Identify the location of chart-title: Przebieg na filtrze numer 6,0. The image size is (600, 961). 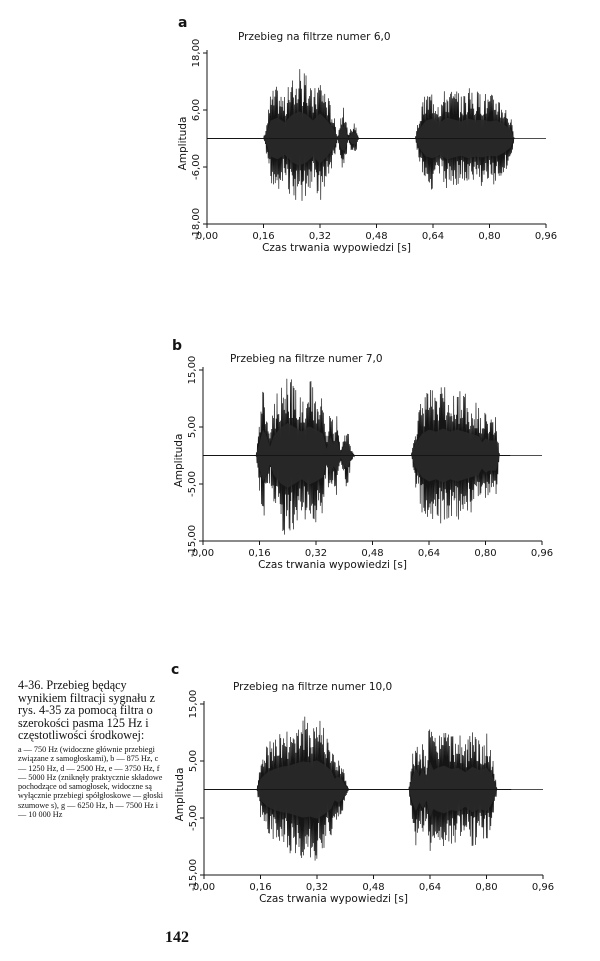
(314, 37).